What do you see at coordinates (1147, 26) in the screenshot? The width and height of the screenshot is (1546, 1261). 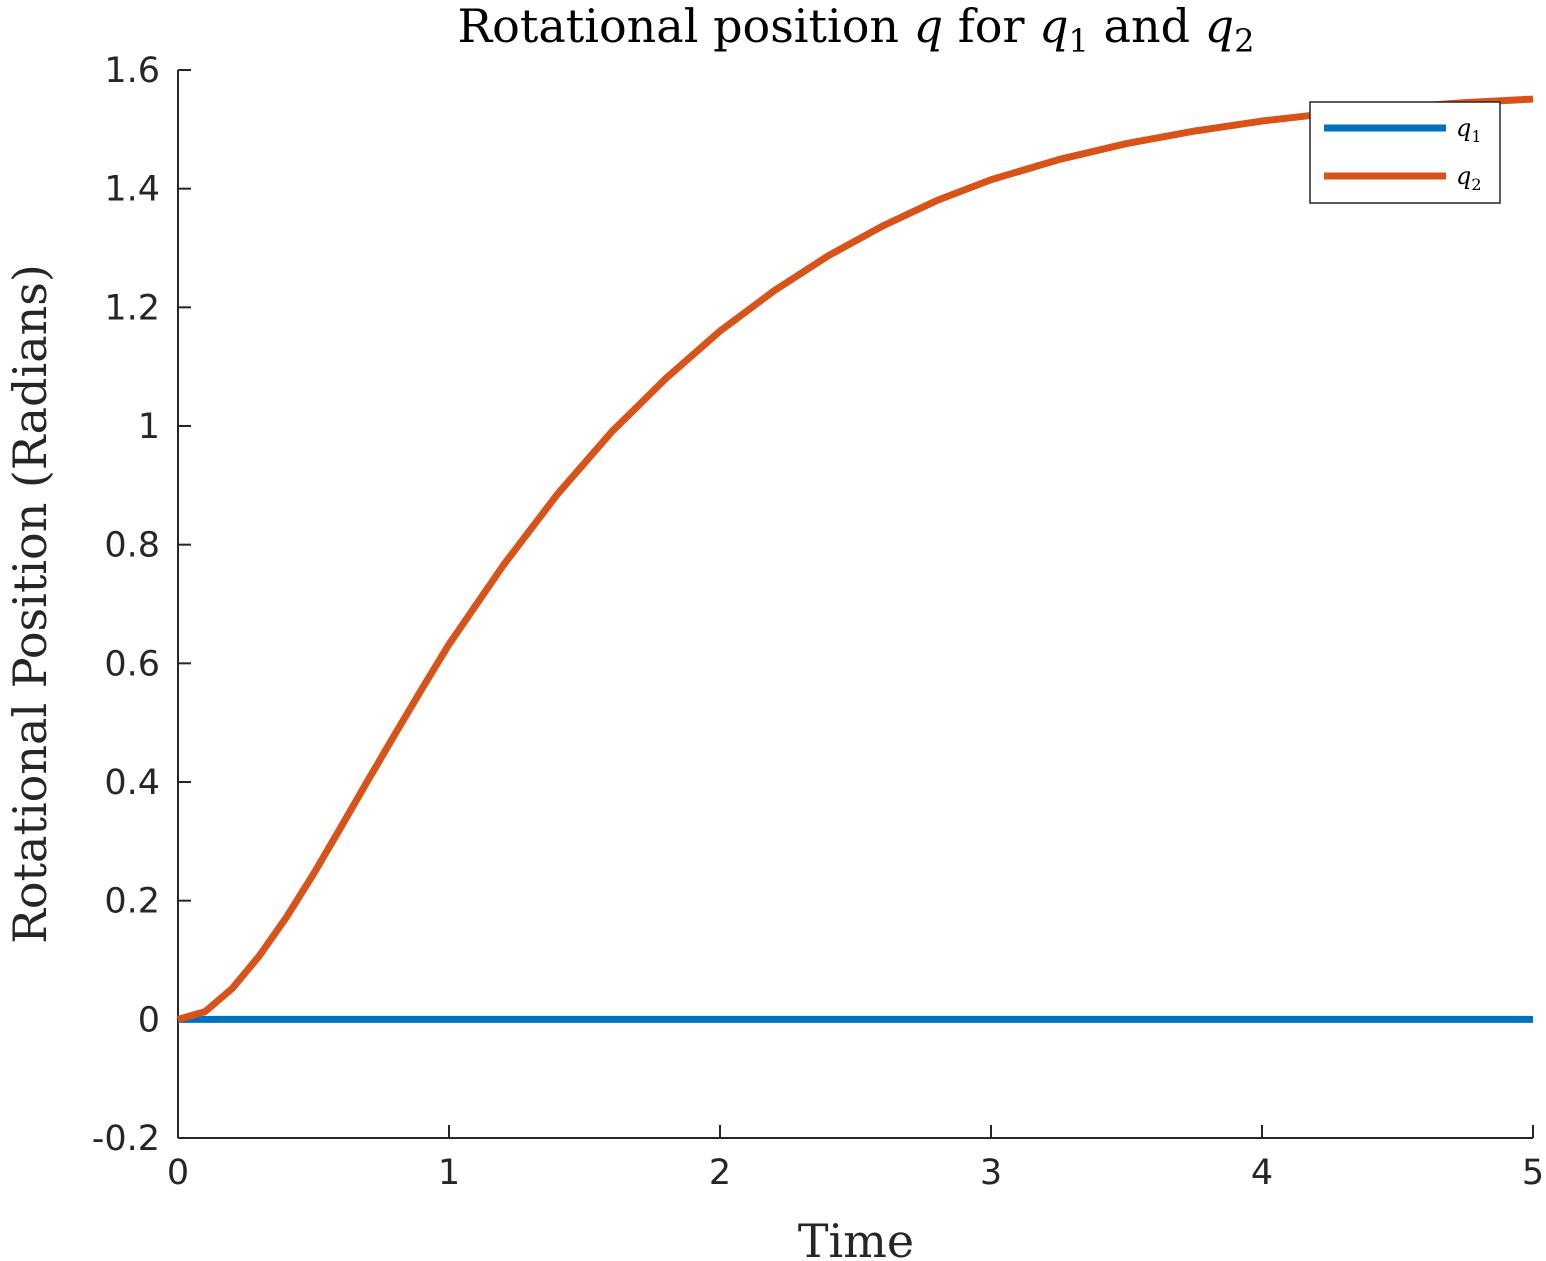 I see `title-and: and` at bounding box center [1147, 26].